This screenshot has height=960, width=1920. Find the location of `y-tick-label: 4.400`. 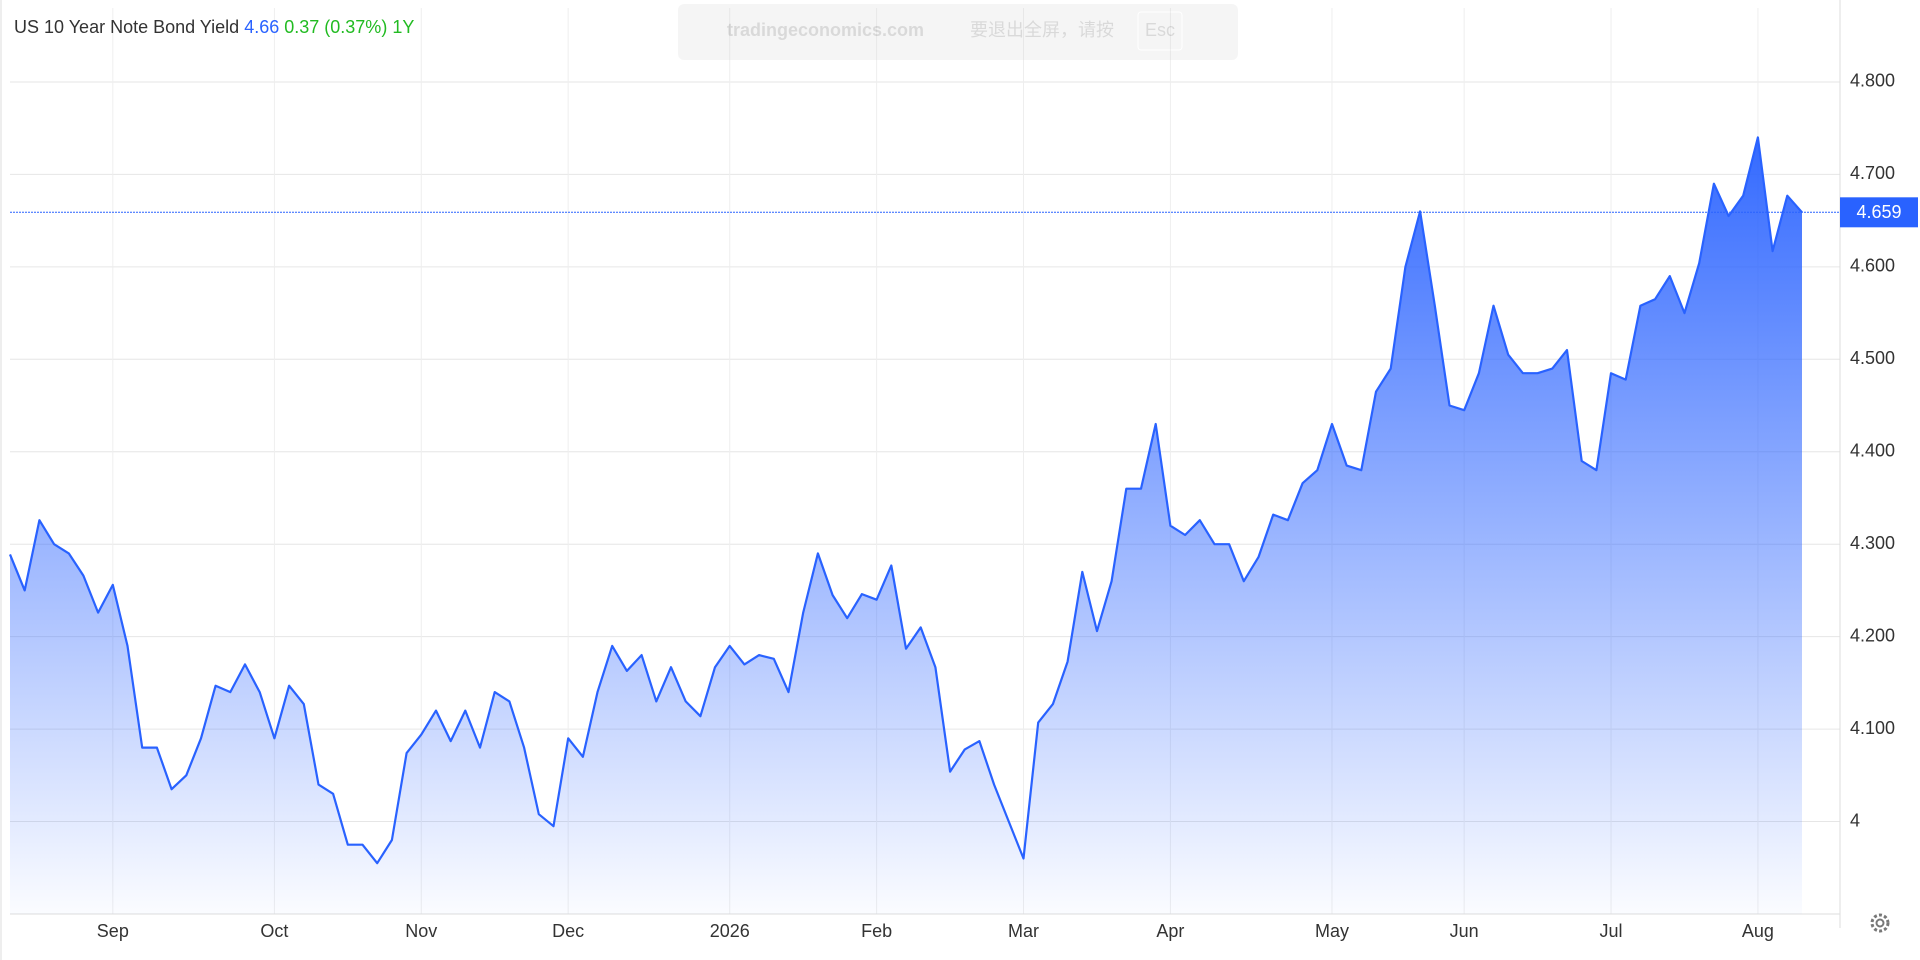

y-tick-label: 4.400 is located at coordinates (1872, 451).